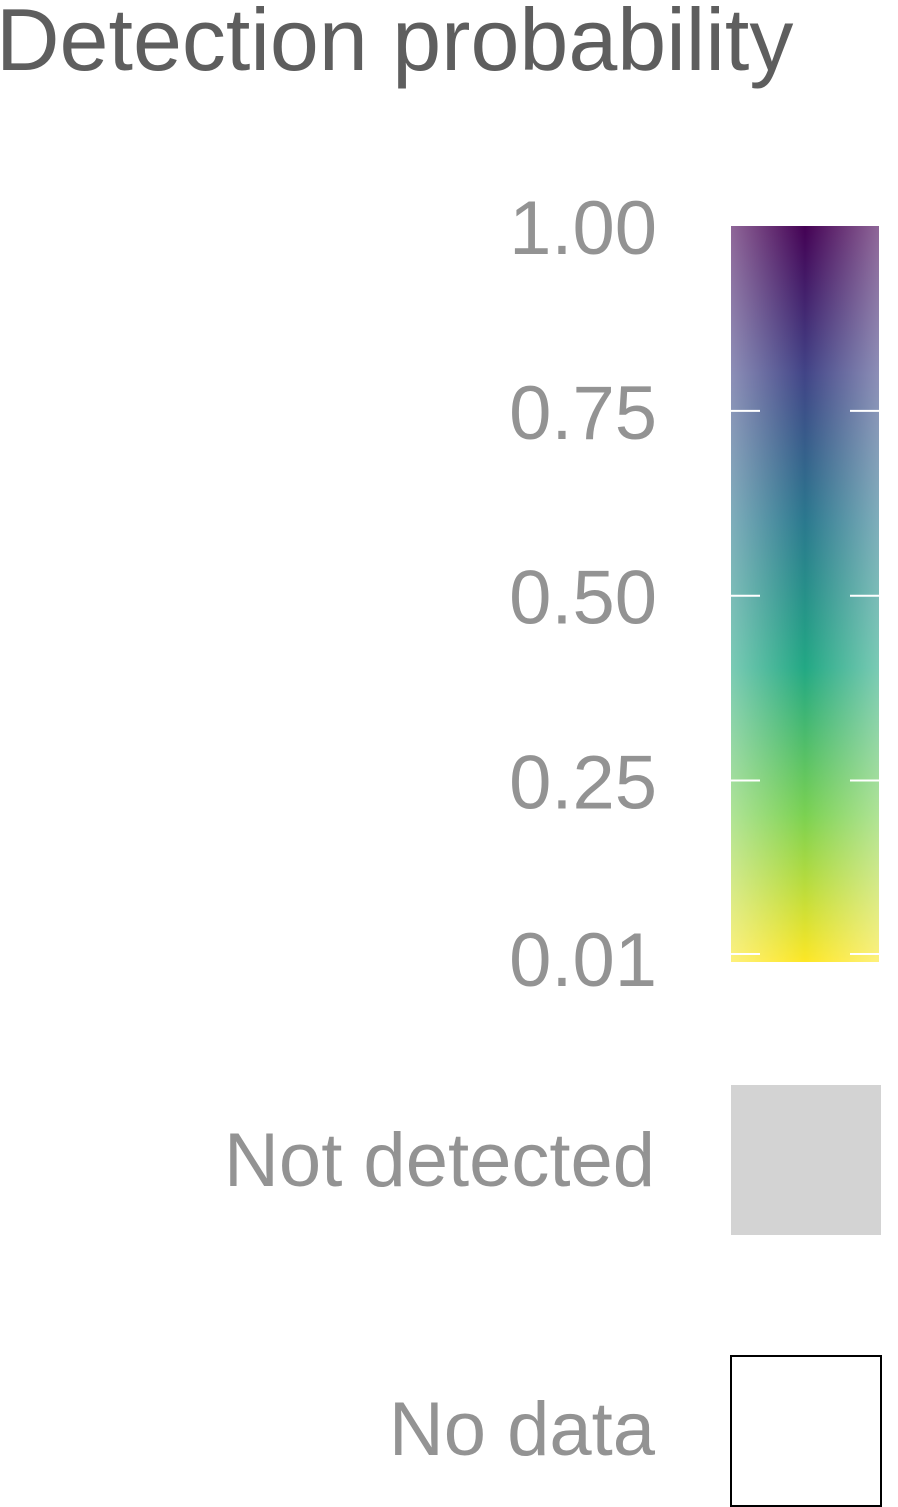 Image resolution: width=898 pixels, height=1507 pixels. What do you see at coordinates (583, 228) in the screenshot?
I see `colorbar-tick-label: 1.00` at bounding box center [583, 228].